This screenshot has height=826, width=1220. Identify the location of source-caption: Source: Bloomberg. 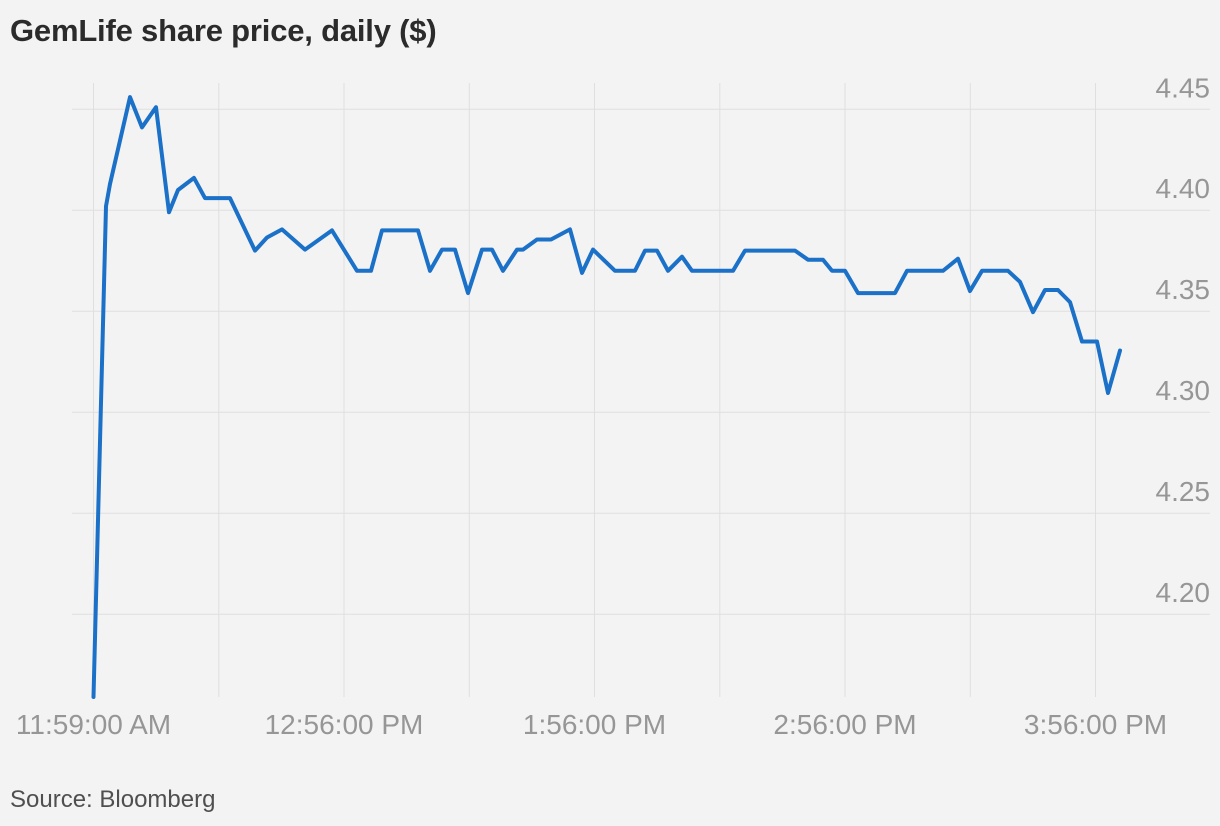
(113, 799).